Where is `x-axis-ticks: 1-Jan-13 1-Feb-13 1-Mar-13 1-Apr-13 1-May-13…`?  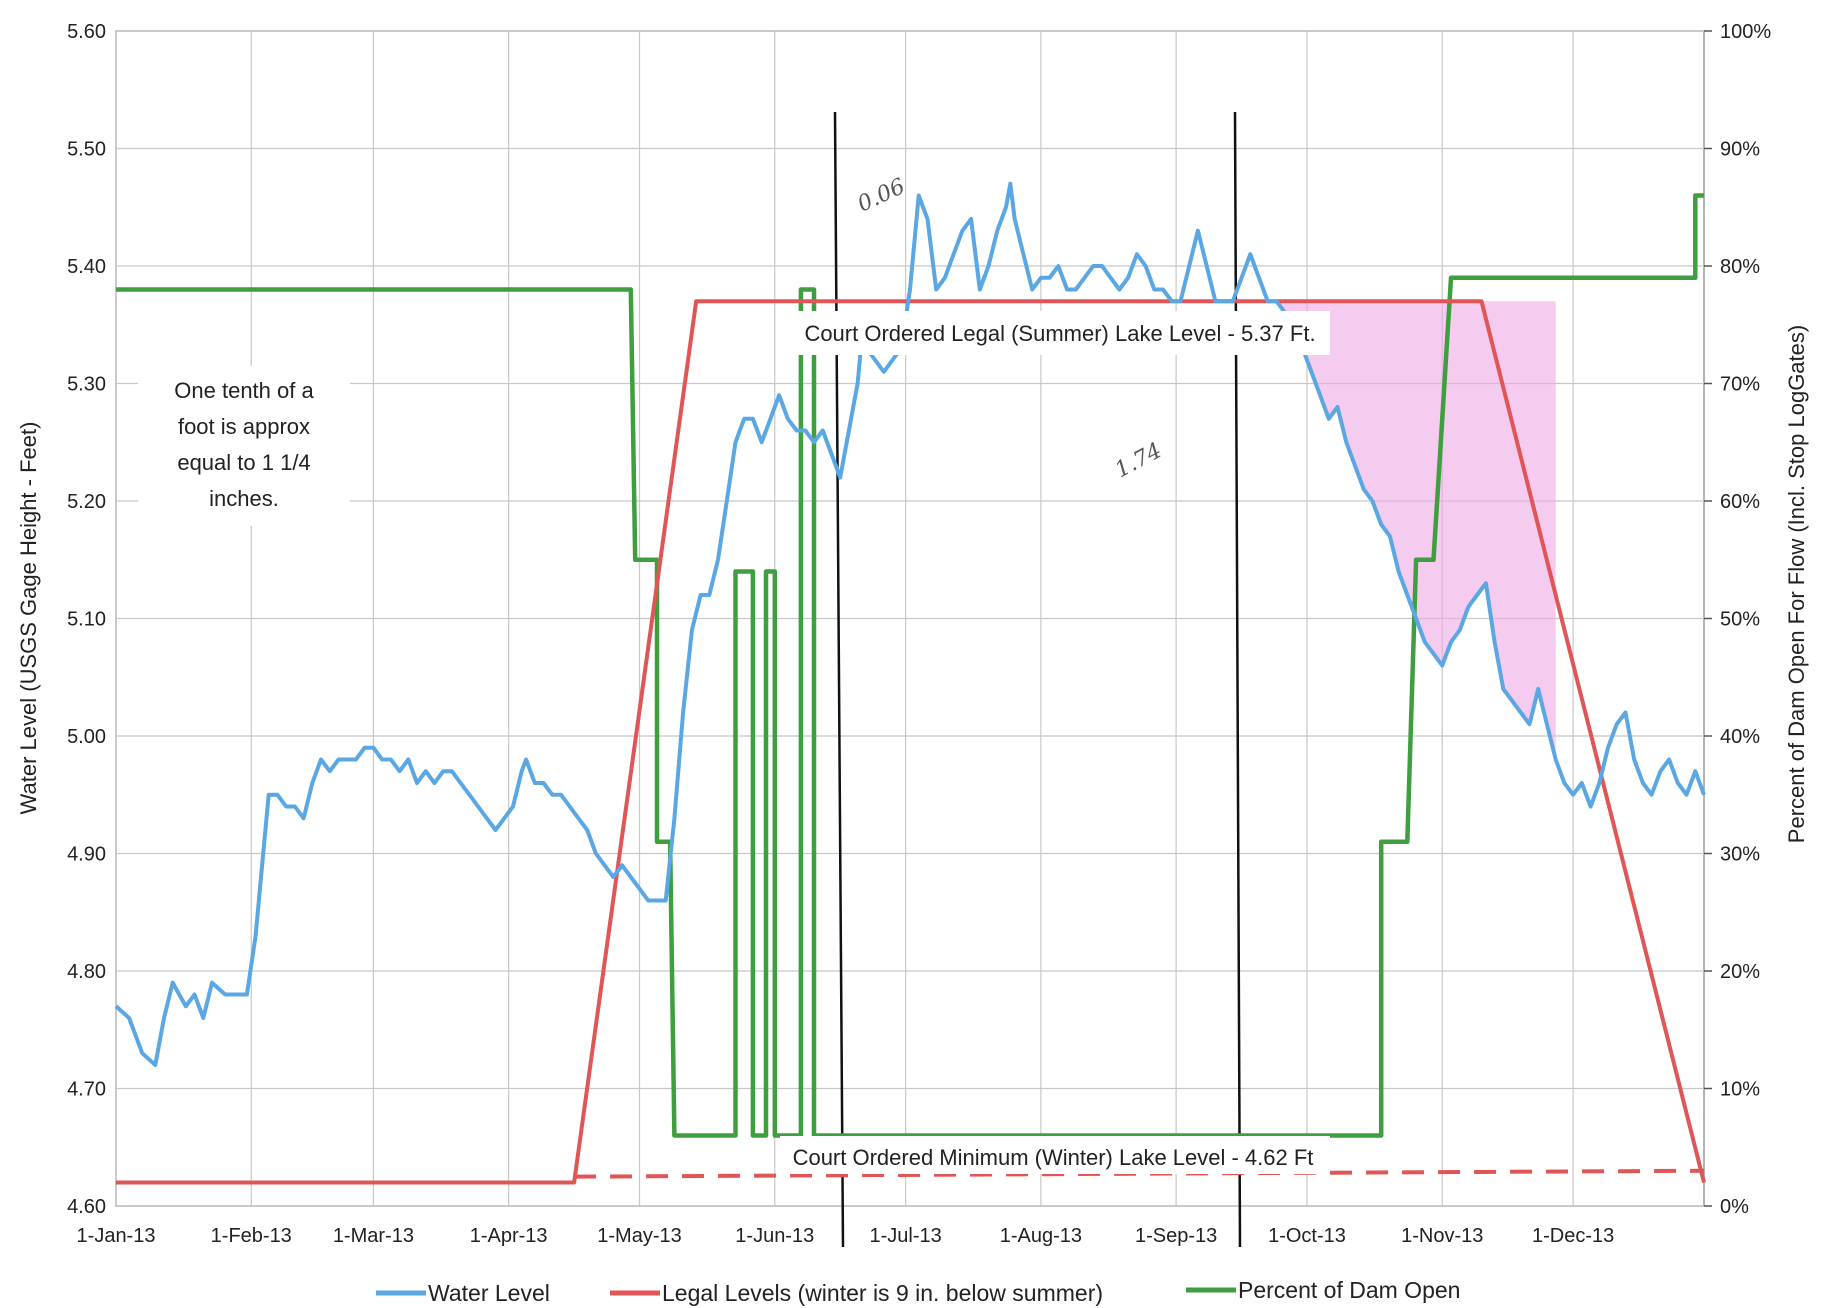 x-axis-ticks: 1-Jan-13 1-Feb-13 1-Mar-13 1-Apr-13 1-May-13… is located at coordinates (846, 1236).